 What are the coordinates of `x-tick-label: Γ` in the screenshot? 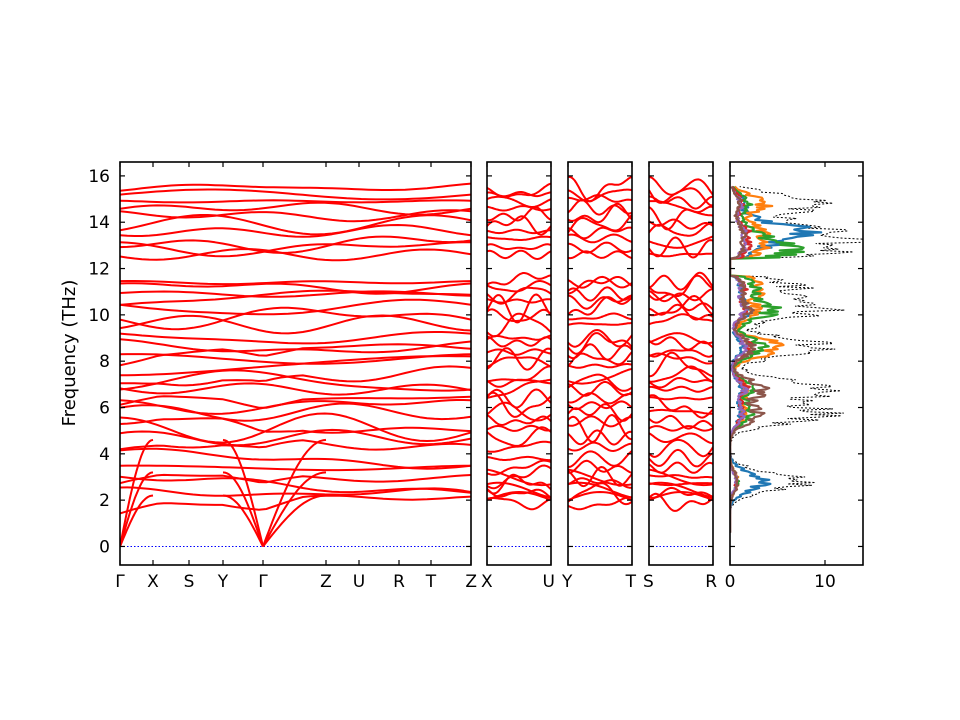 It's located at (120, 582).